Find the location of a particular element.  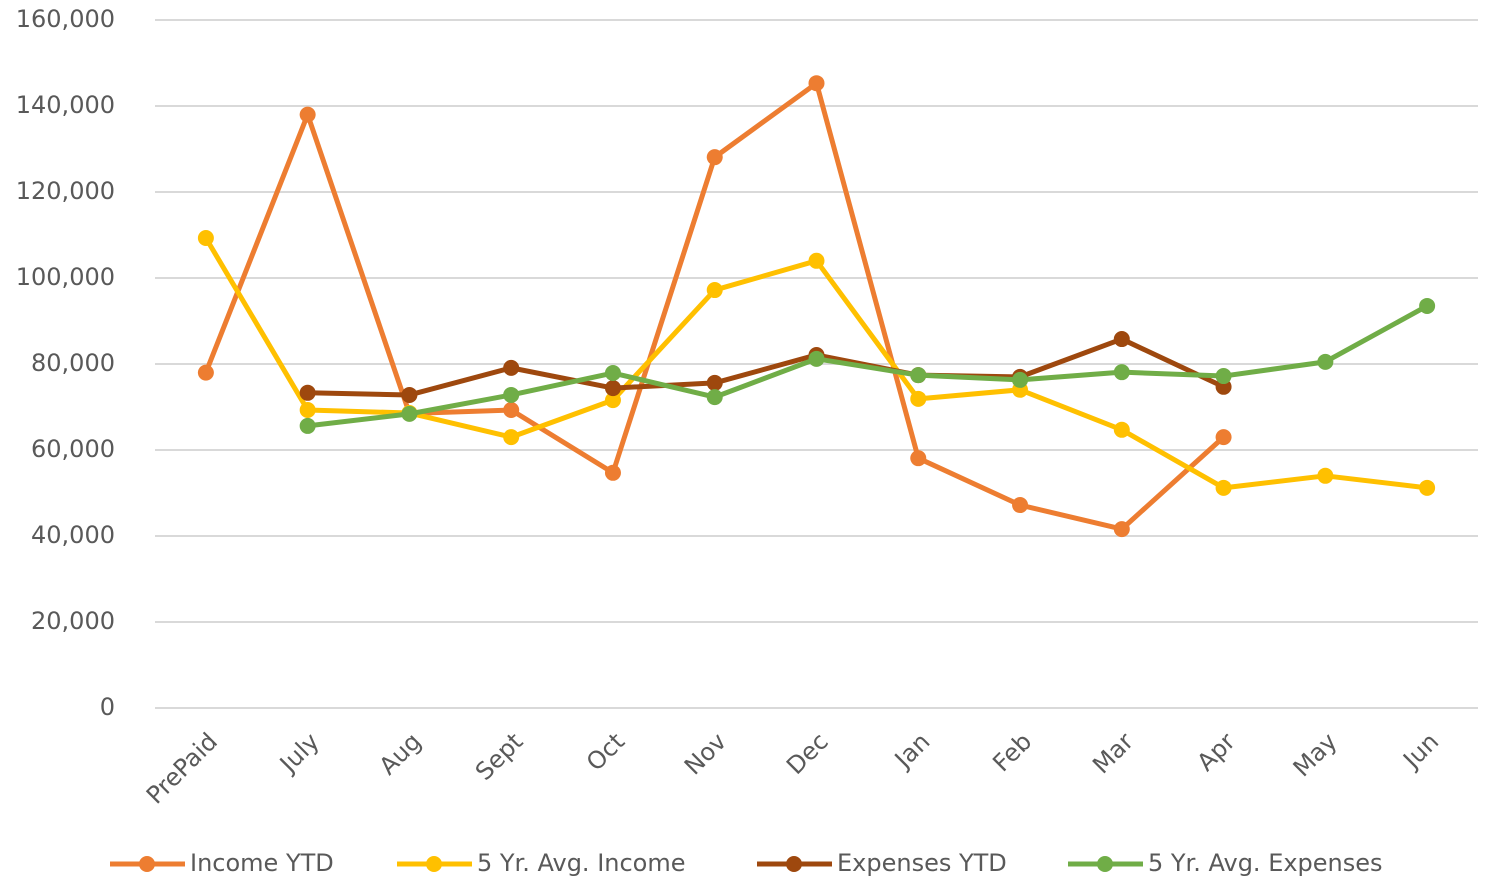

y-tick-label: 160,000 is located at coordinates (65, 19).